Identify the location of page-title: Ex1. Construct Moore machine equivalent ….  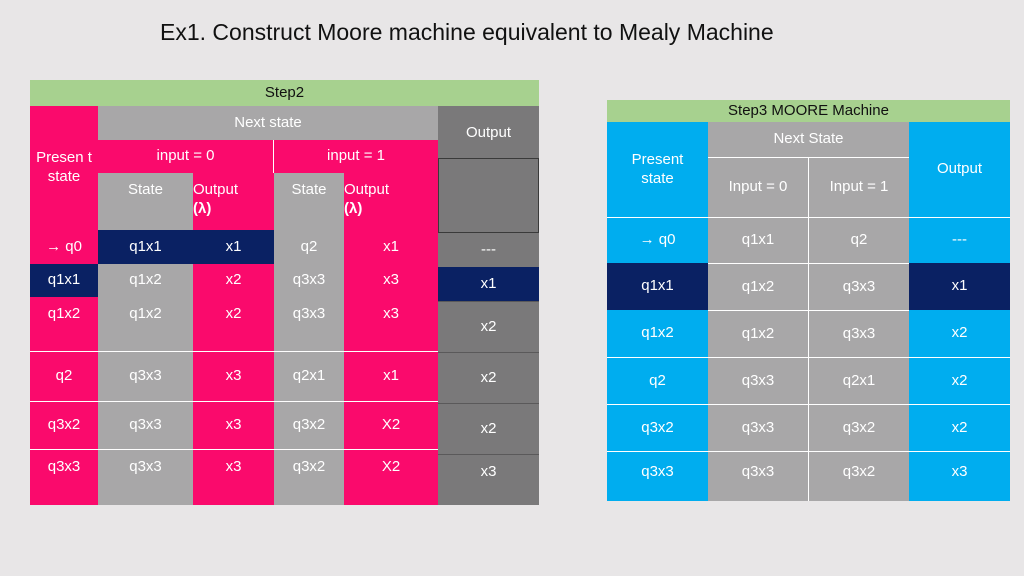
(467, 32).